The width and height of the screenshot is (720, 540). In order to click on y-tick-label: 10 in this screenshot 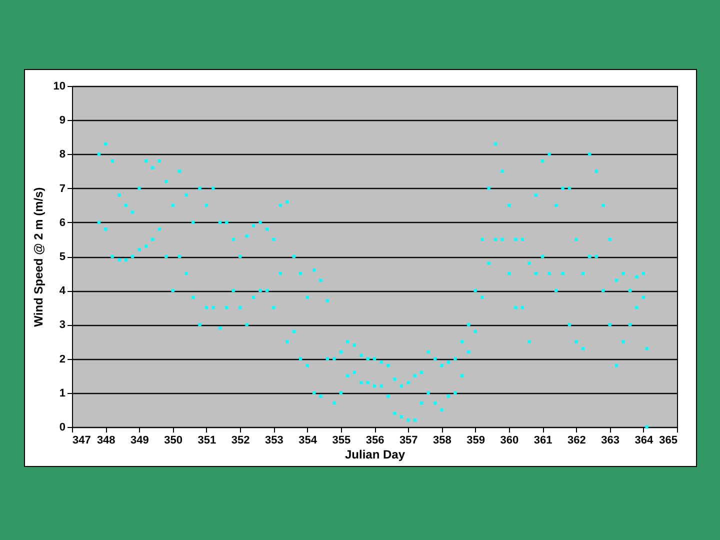, I will do `click(59, 86)`.